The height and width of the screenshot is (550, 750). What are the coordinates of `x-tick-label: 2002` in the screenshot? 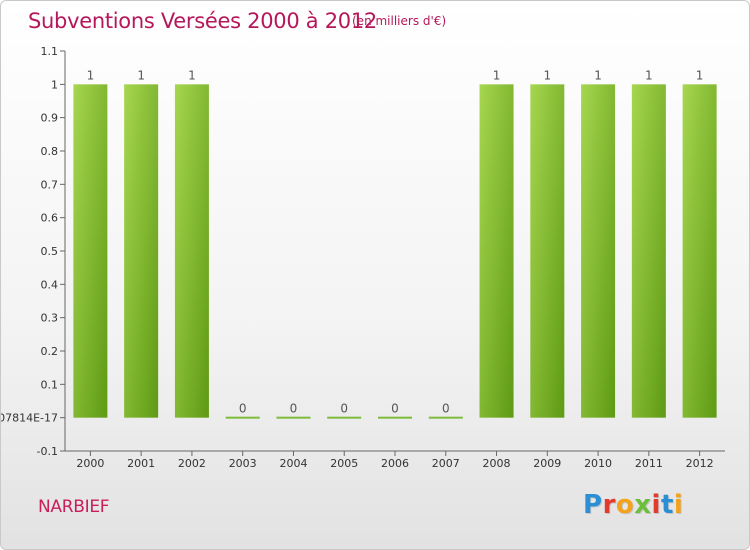 It's located at (192, 463).